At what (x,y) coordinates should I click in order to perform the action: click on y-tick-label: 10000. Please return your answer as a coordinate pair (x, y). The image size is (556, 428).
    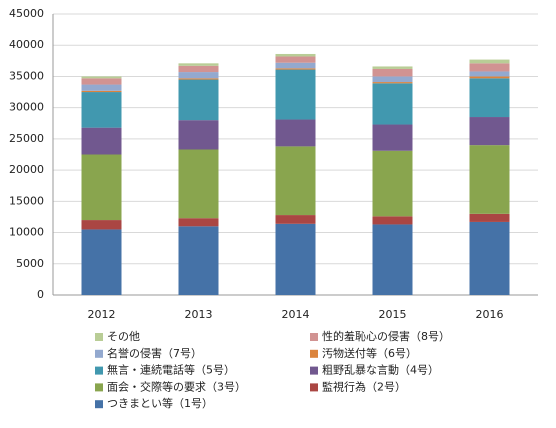
    Looking at the image, I should click on (26, 232).